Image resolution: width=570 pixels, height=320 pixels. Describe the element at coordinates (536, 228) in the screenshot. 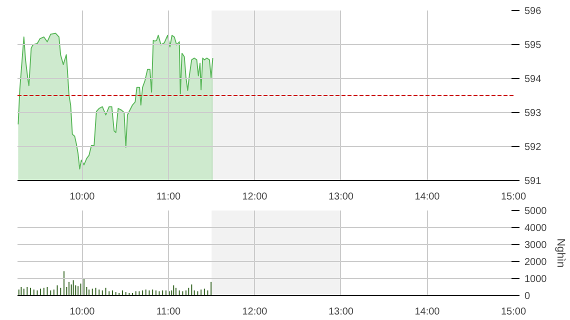

I see `y-tick-label: 4000` at that location.